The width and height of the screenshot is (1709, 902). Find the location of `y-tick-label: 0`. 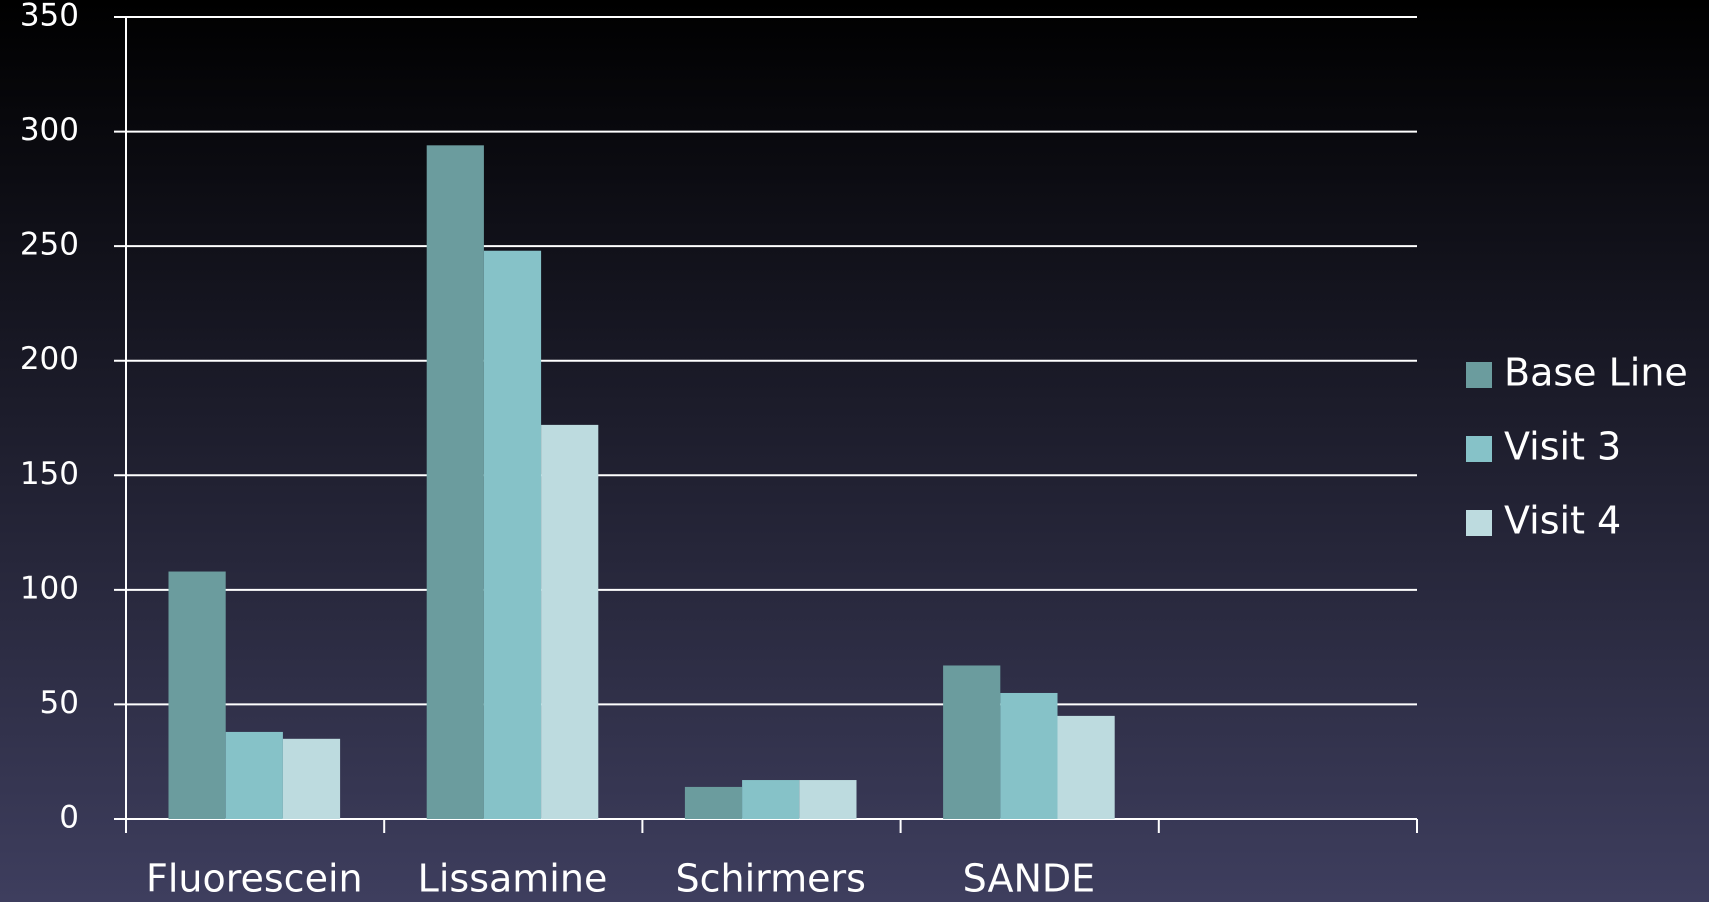

y-tick-label: 0 is located at coordinates (69, 818).